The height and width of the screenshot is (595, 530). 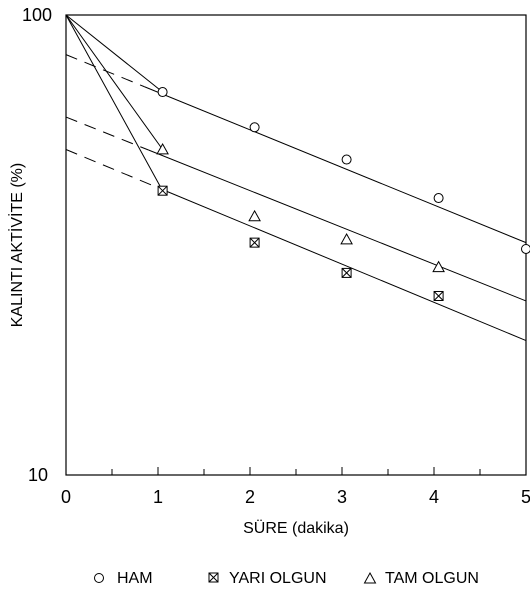 What do you see at coordinates (16, 245) in the screenshot?
I see `y-axis-label: KALINTI AKTİVİTE (%)` at bounding box center [16, 245].